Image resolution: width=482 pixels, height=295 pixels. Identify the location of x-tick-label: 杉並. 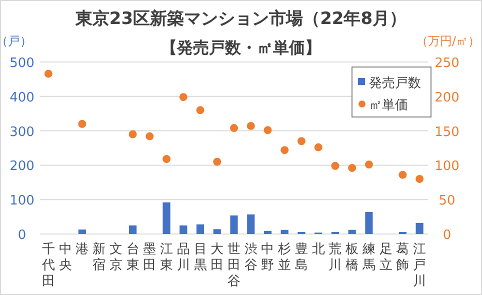
(284, 257).